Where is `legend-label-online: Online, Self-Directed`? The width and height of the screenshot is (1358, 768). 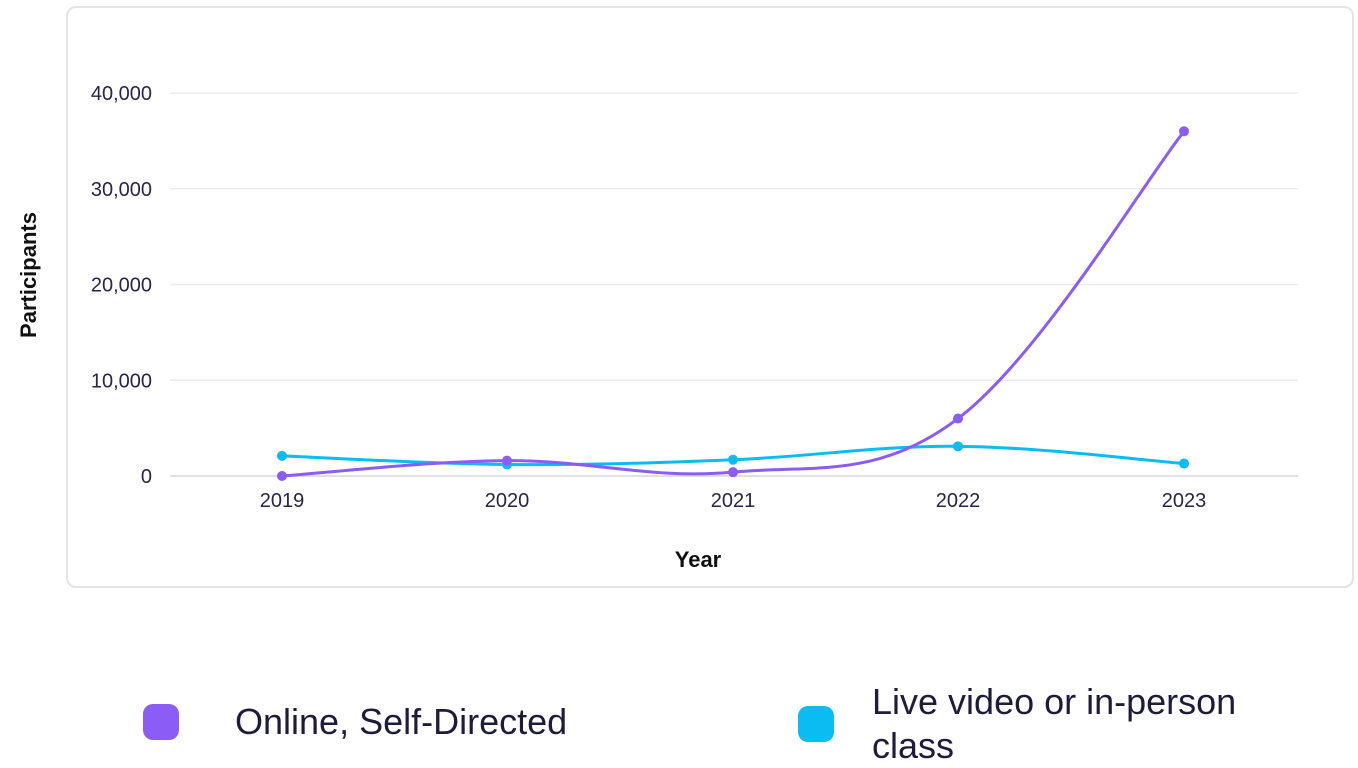
legend-label-online: Online, Self-Directed is located at coordinates (401, 722).